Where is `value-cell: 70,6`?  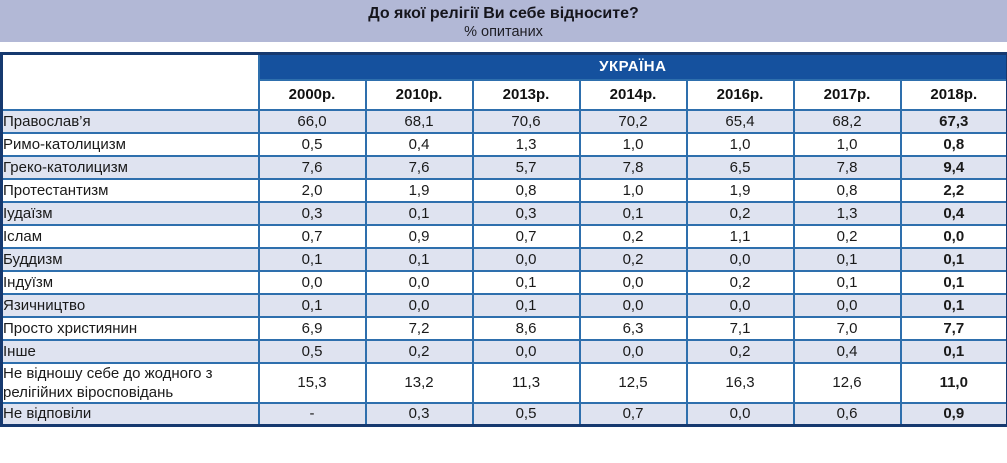
value-cell: 70,6 is located at coordinates (526, 121).